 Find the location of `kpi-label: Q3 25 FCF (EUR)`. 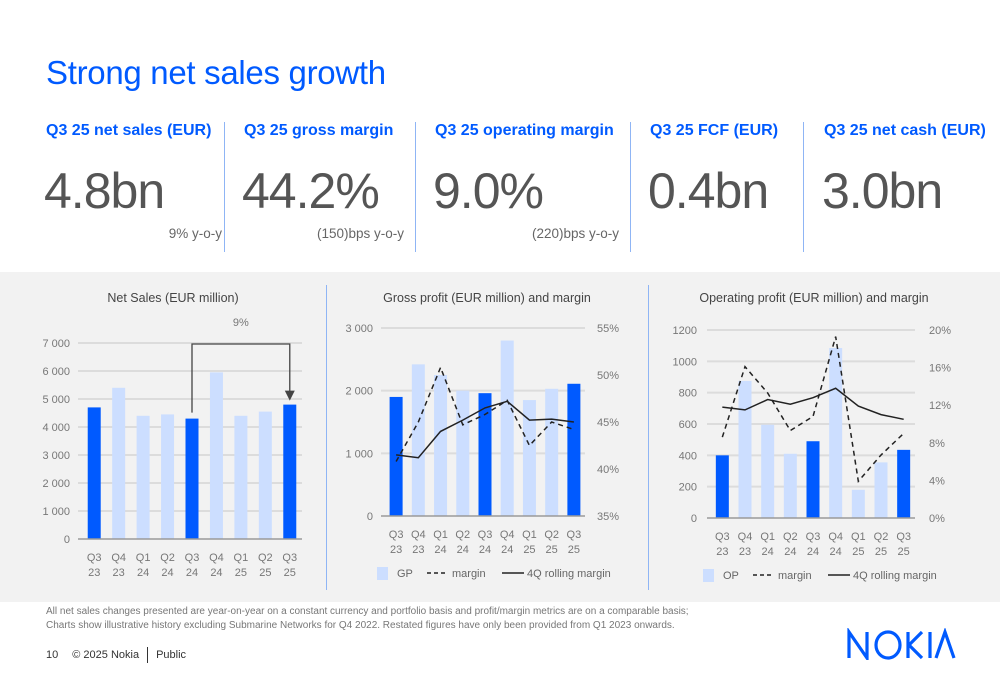

kpi-label: Q3 25 FCF (EUR) is located at coordinates (714, 130).